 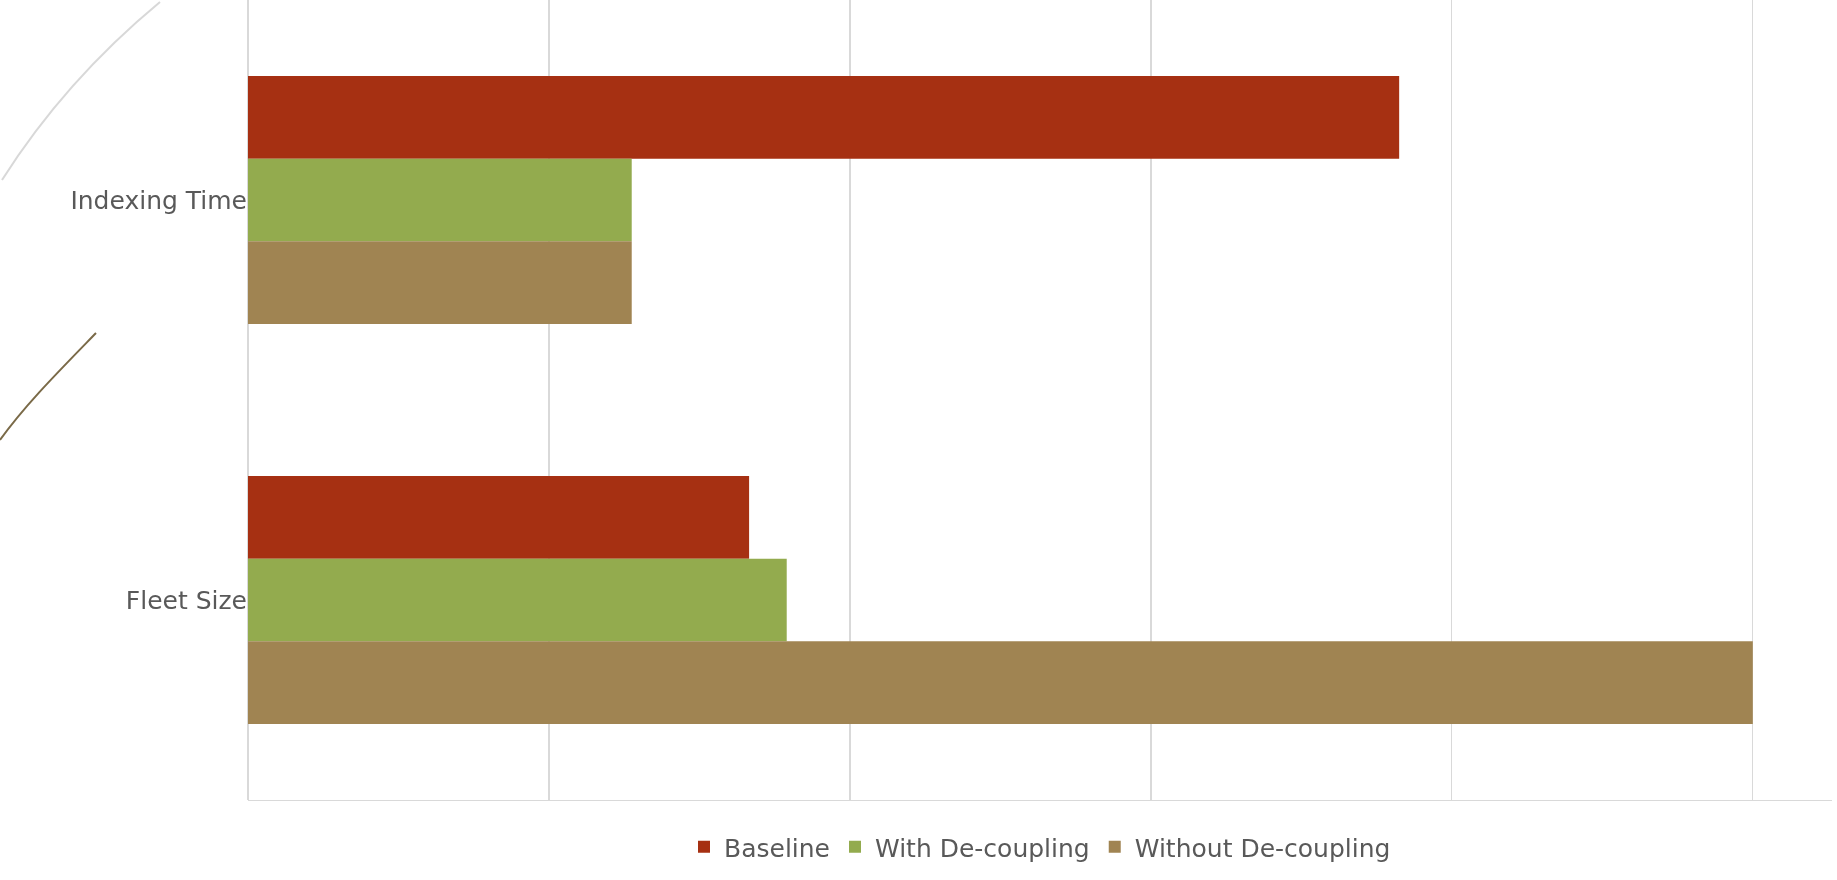 I want to click on y-tick-label: Fleet Size, so click(x=186, y=600).